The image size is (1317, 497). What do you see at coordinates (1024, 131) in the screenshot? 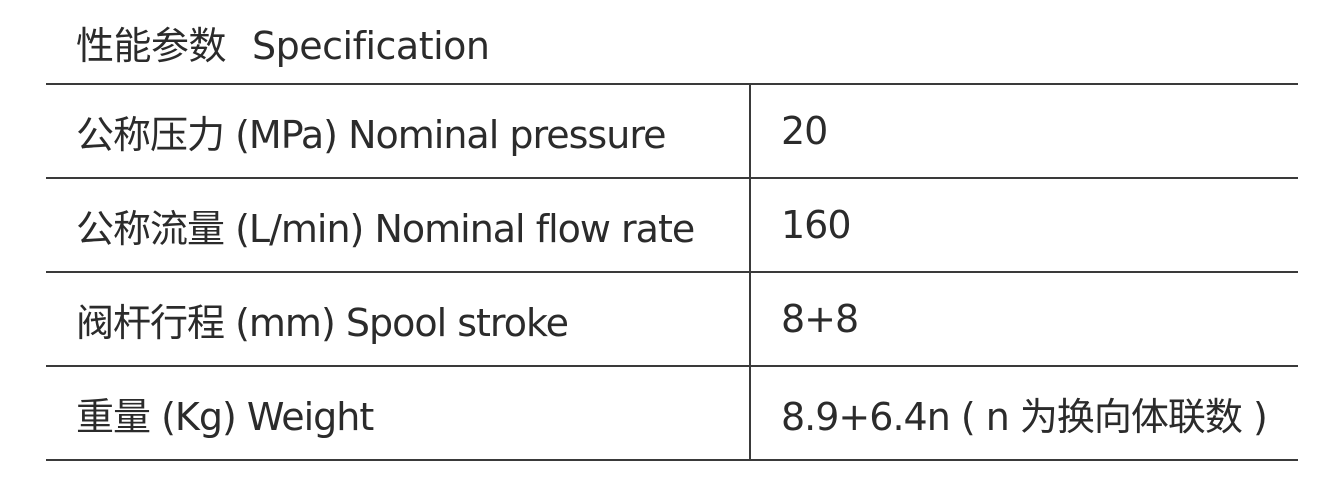
I see `value-nominal-pressure: 20` at bounding box center [1024, 131].